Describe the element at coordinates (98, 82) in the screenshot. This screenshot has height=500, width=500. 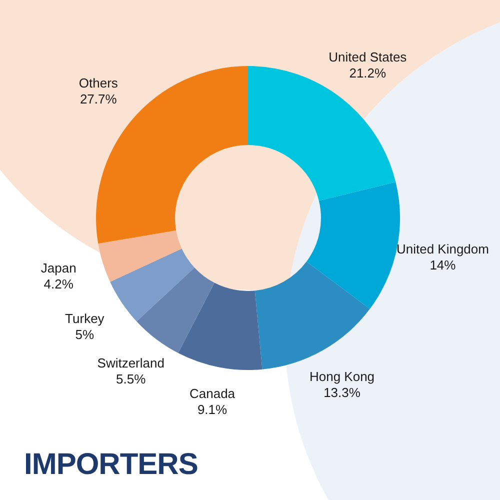
I see `slice-label: Others` at that location.